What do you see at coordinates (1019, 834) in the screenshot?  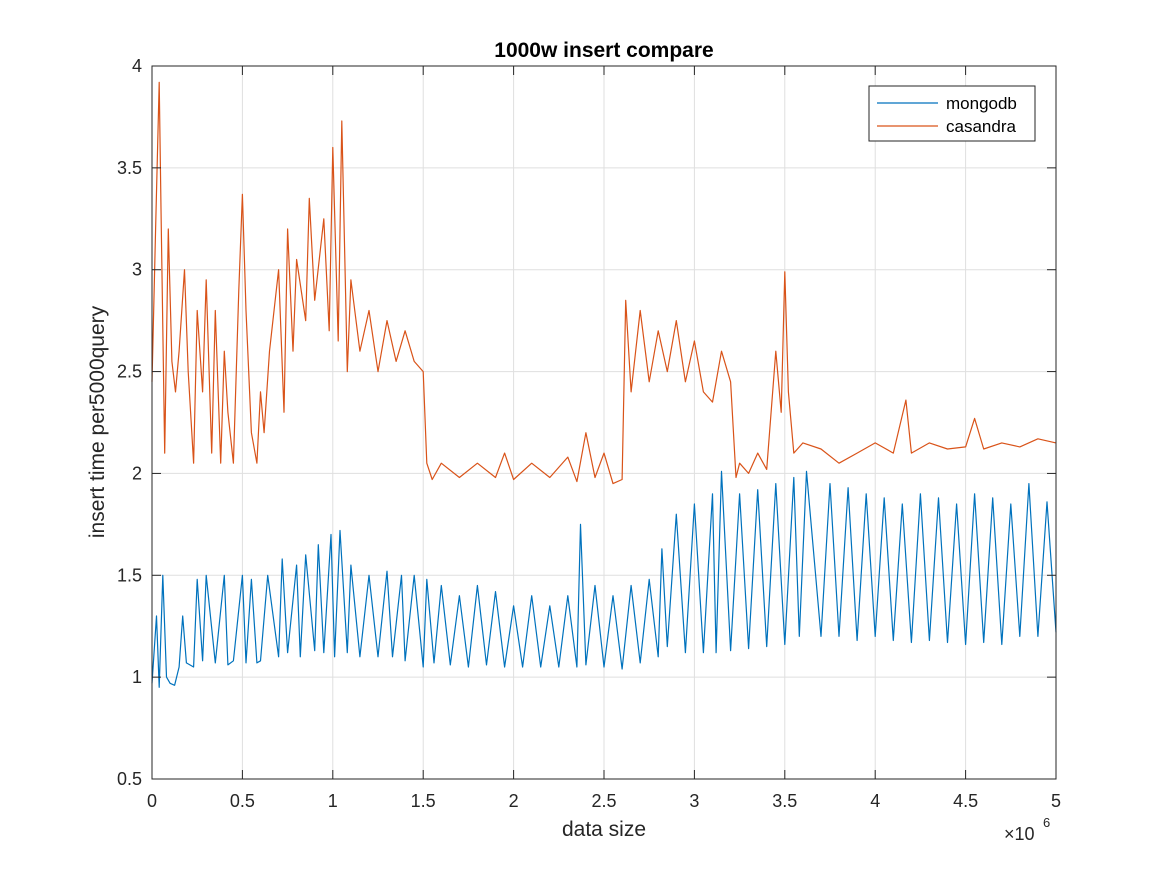 I see `x-multiplier-base: ×10` at bounding box center [1019, 834].